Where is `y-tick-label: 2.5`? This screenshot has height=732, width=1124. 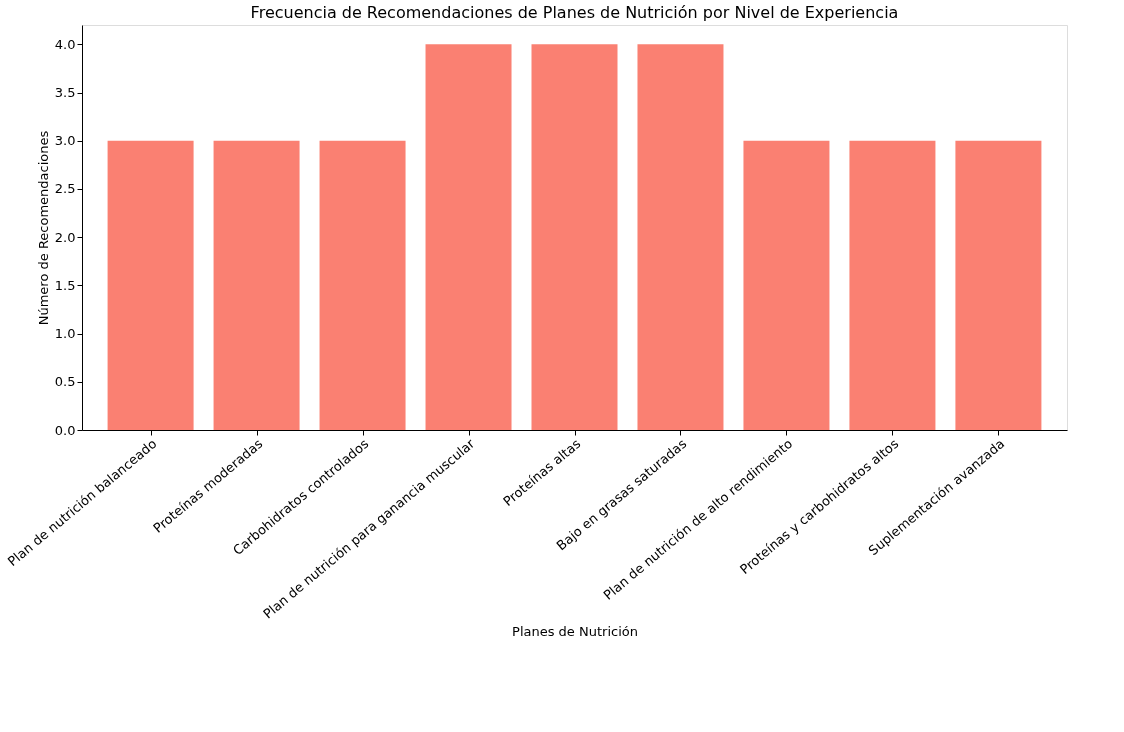 y-tick-label: 2.5 is located at coordinates (65, 189).